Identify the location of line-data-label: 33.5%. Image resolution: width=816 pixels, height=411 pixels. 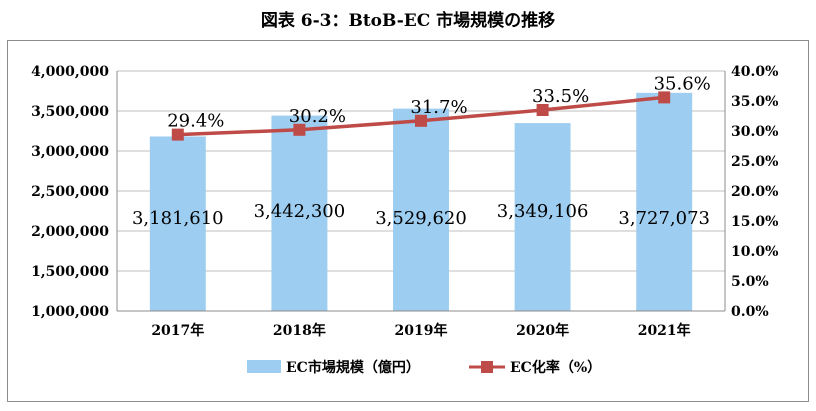
(560, 96).